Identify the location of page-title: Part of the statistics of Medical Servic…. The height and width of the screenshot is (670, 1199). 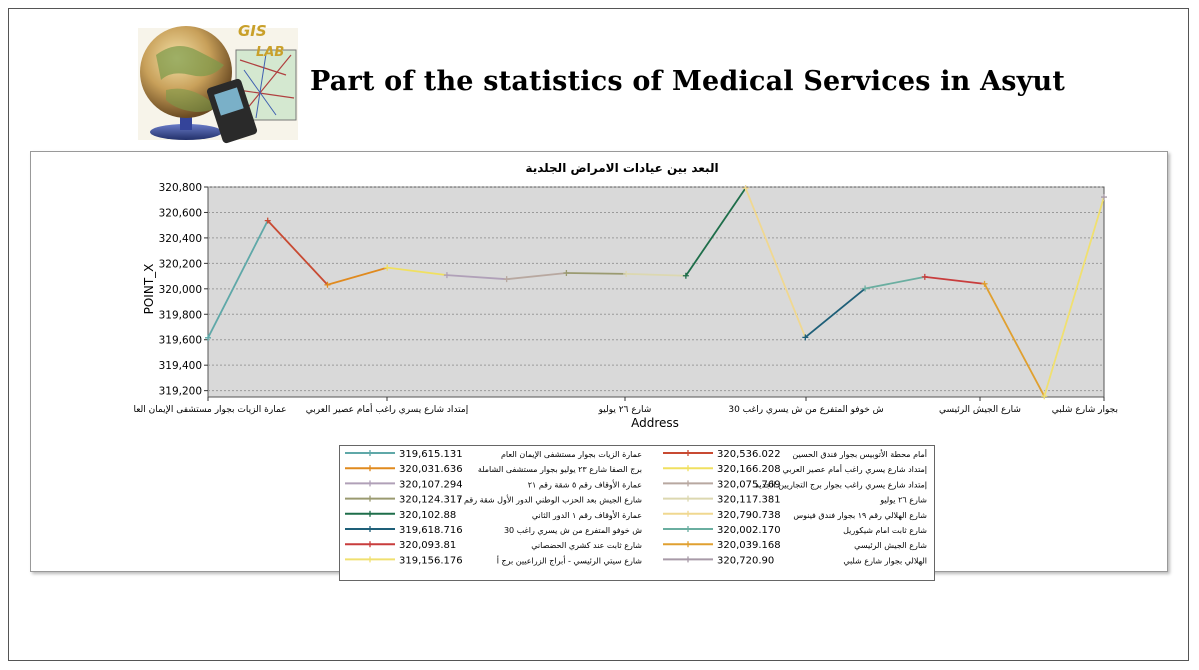
(688, 81).